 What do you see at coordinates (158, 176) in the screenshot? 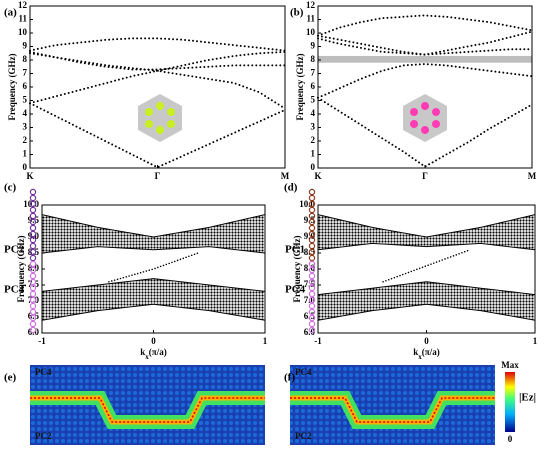
I see `x-tick-label: Γ` at bounding box center [158, 176].